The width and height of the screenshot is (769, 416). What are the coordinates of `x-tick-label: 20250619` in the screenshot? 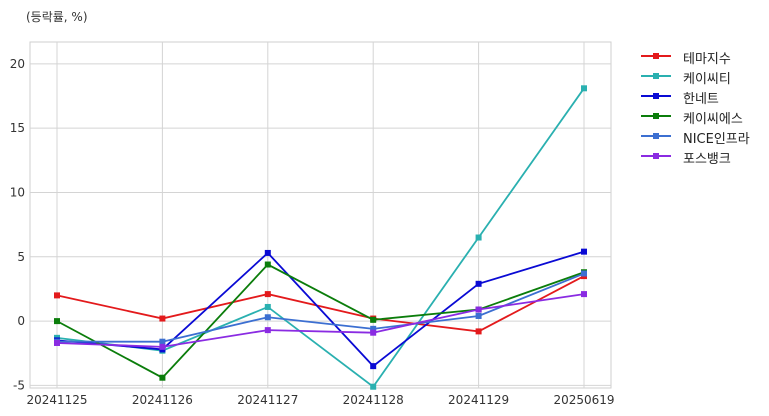 It's located at (583, 400).